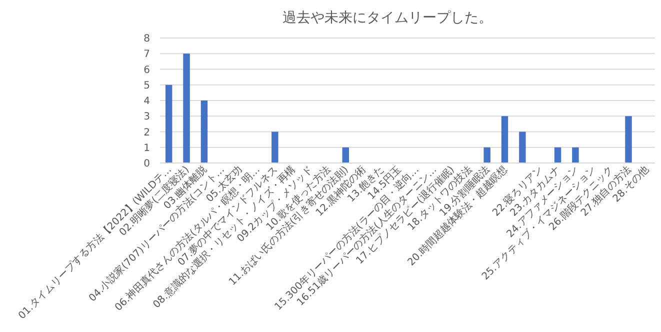  I want to click on y-tick-label: 5, so click(147, 86).